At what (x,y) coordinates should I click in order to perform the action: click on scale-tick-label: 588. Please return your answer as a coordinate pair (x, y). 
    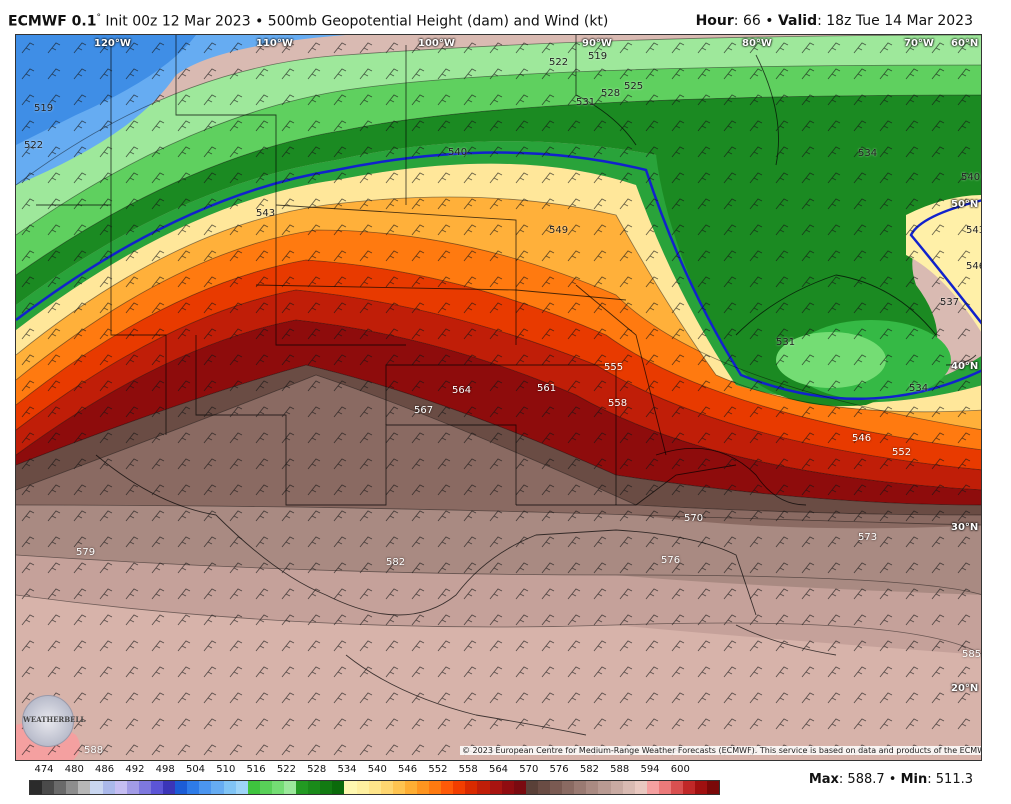
    Looking at the image, I should click on (620, 769).